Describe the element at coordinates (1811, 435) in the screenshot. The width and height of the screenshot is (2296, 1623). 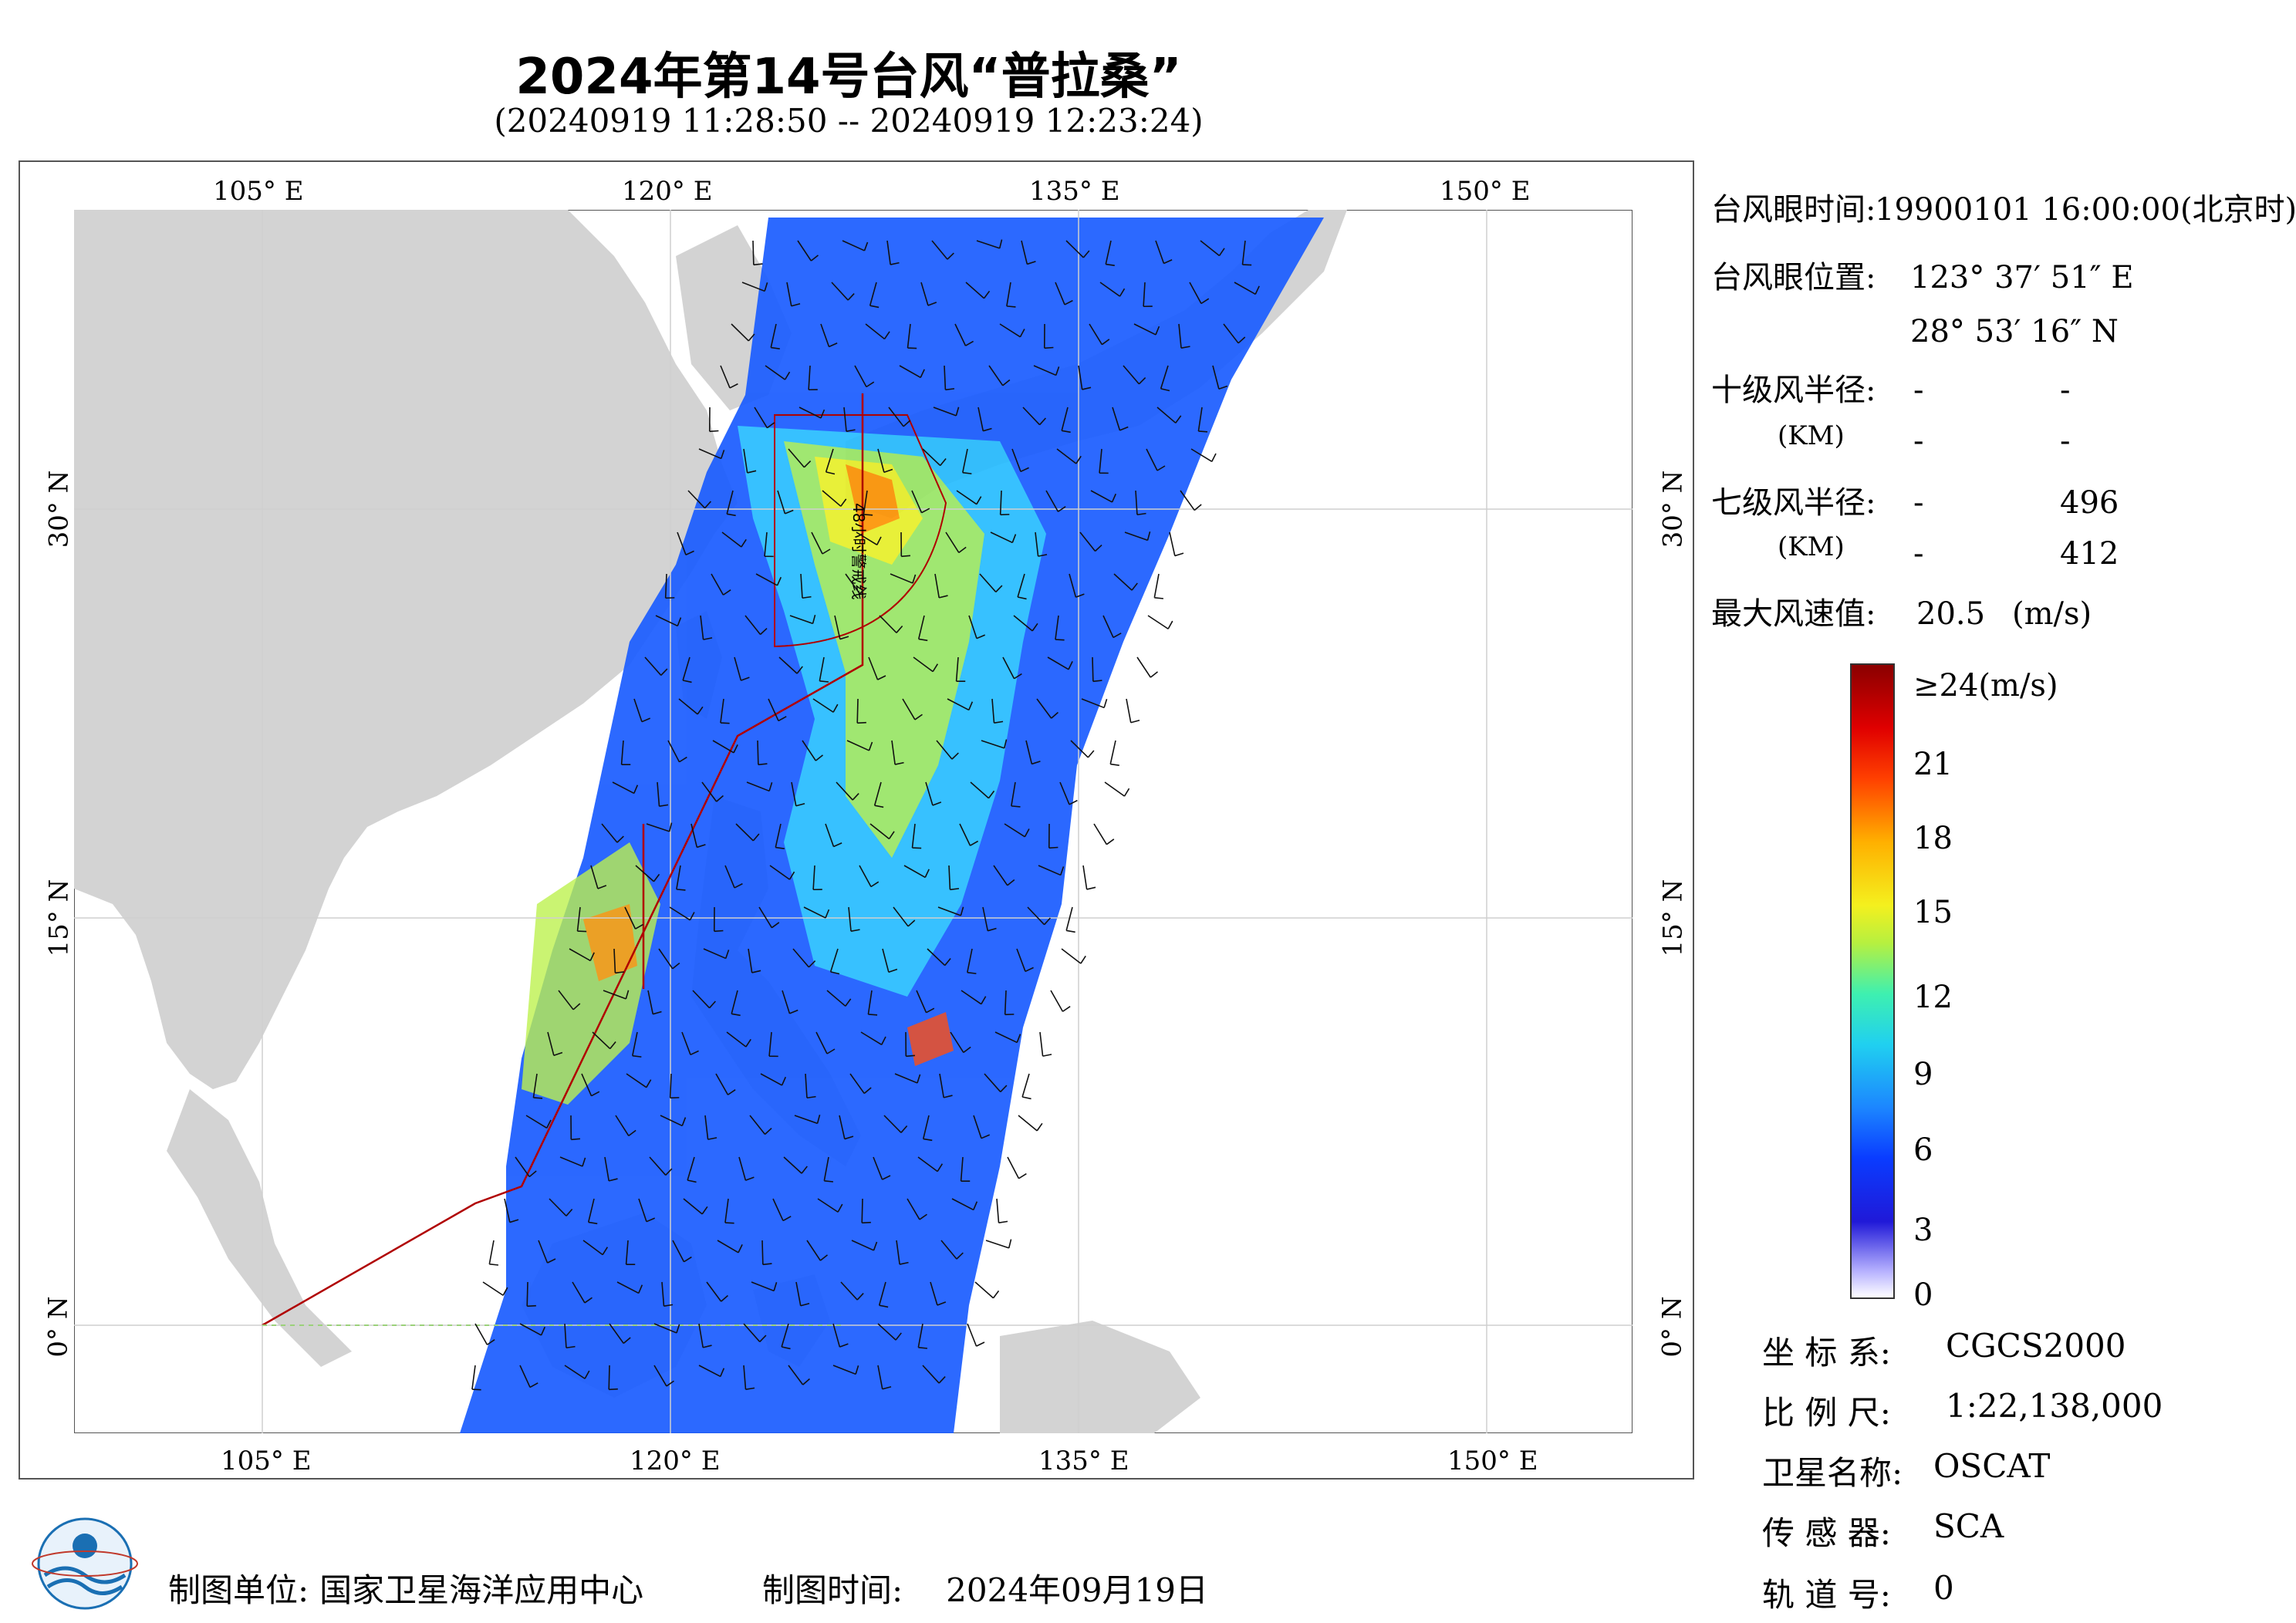
I see `radius-10-unit: (KM)` at that location.